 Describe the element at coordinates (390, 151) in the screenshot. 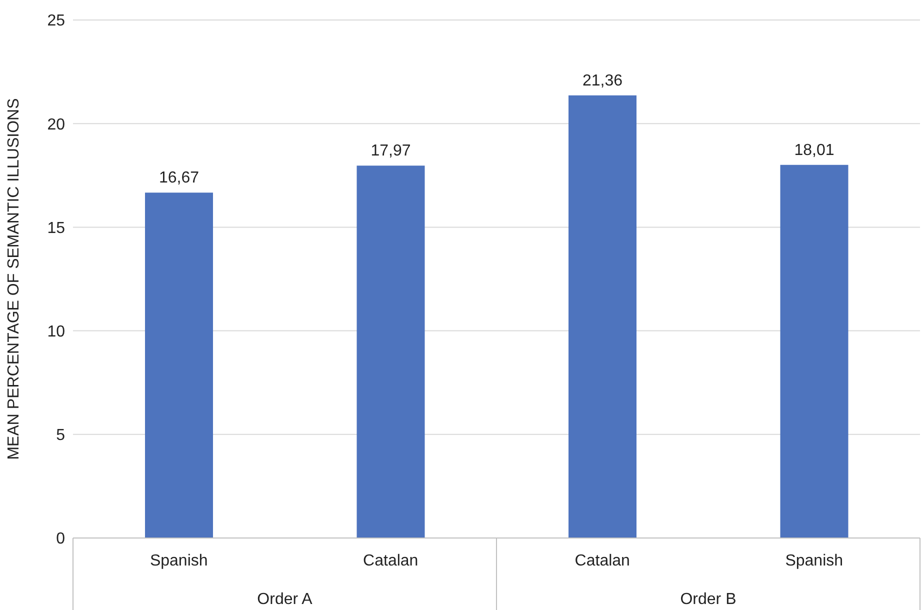

I see `data-label: 17,97` at that location.